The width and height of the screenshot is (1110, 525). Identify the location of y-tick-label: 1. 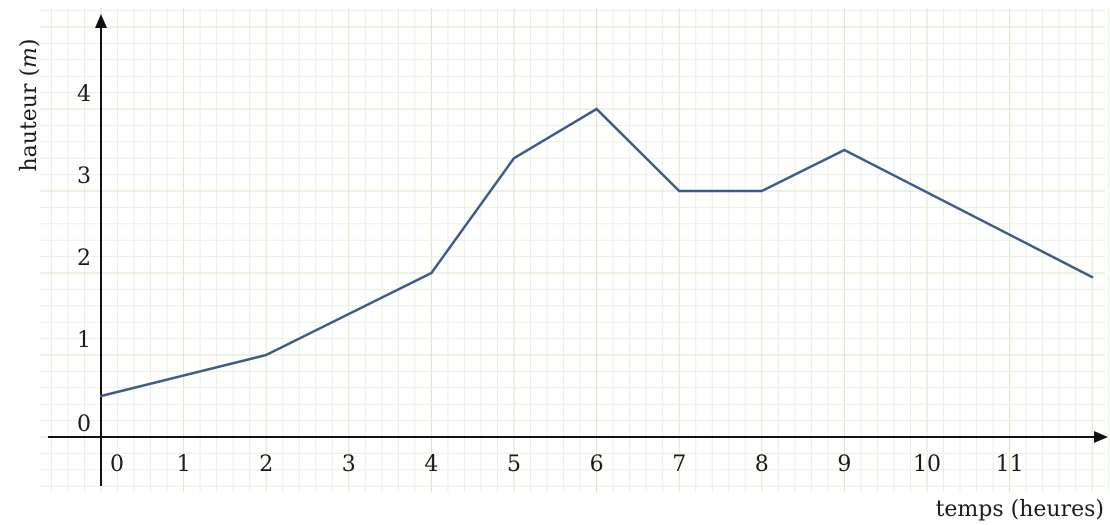
(84, 340).